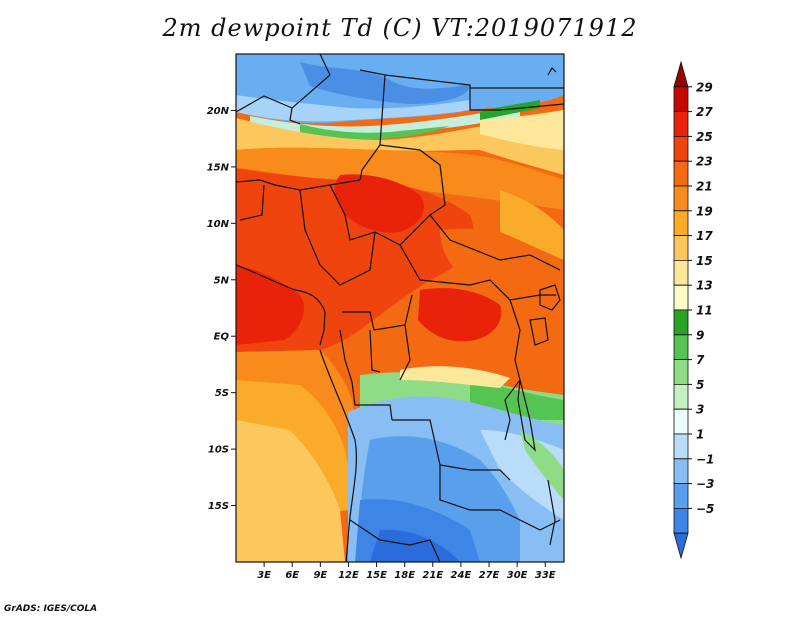 The width and height of the screenshot is (800, 618). Describe the element at coordinates (348, 575) in the screenshot. I see `lon-tick-label: 12E` at that location.